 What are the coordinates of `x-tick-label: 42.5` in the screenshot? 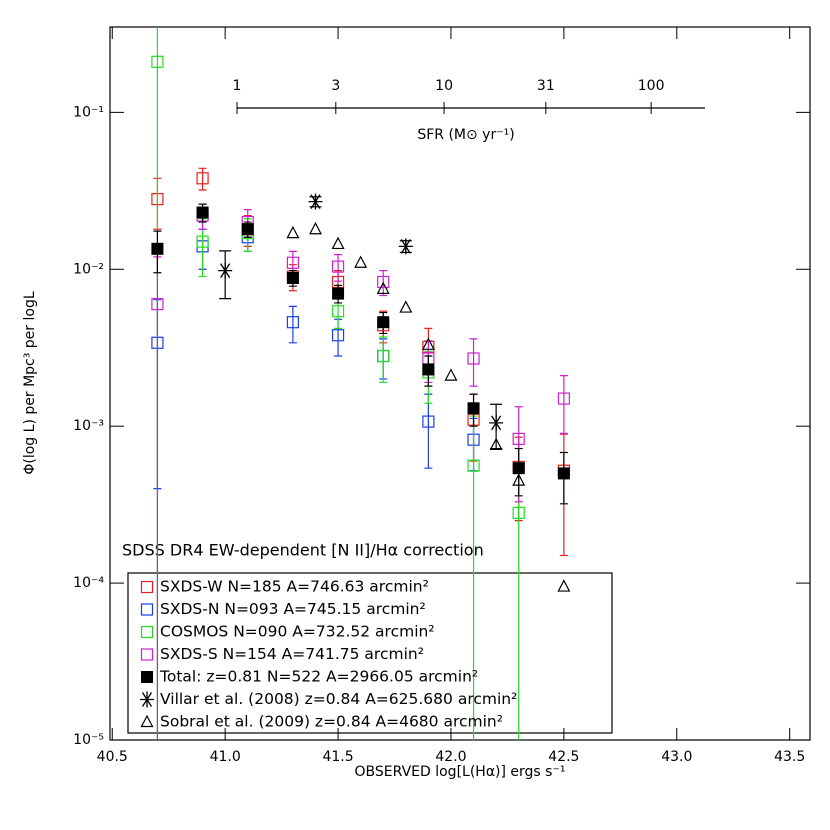 It's located at (563, 757).